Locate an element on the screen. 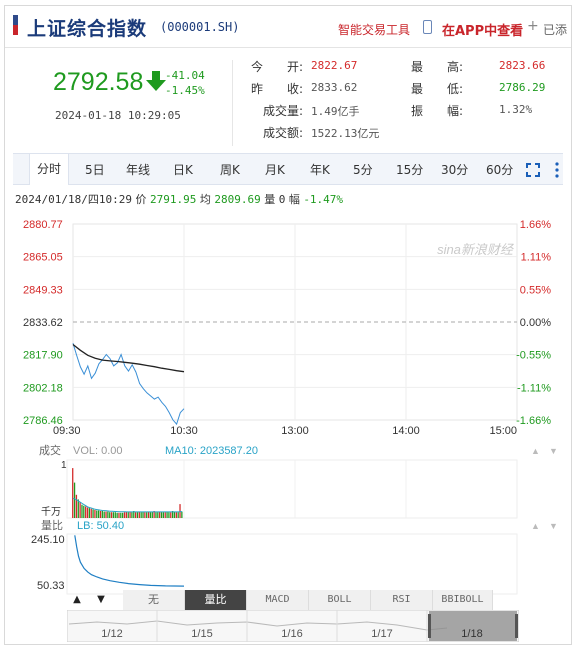 The image size is (576, 649). y-axis-tick-right: -1.66% is located at coordinates (533, 421).